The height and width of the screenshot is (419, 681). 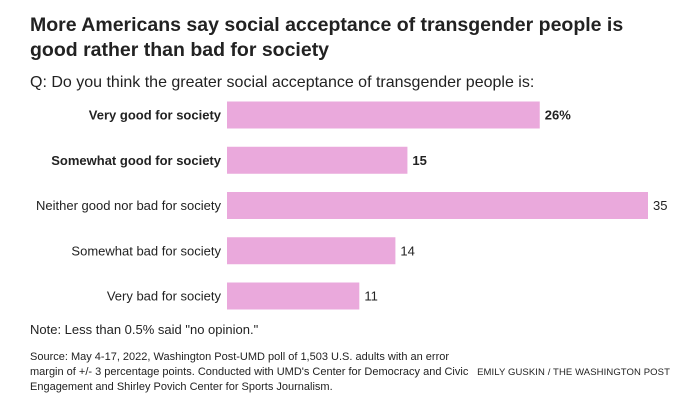 What do you see at coordinates (419, 160) in the screenshot?
I see `value-label-1: 15` at bounding box center [419, 160].